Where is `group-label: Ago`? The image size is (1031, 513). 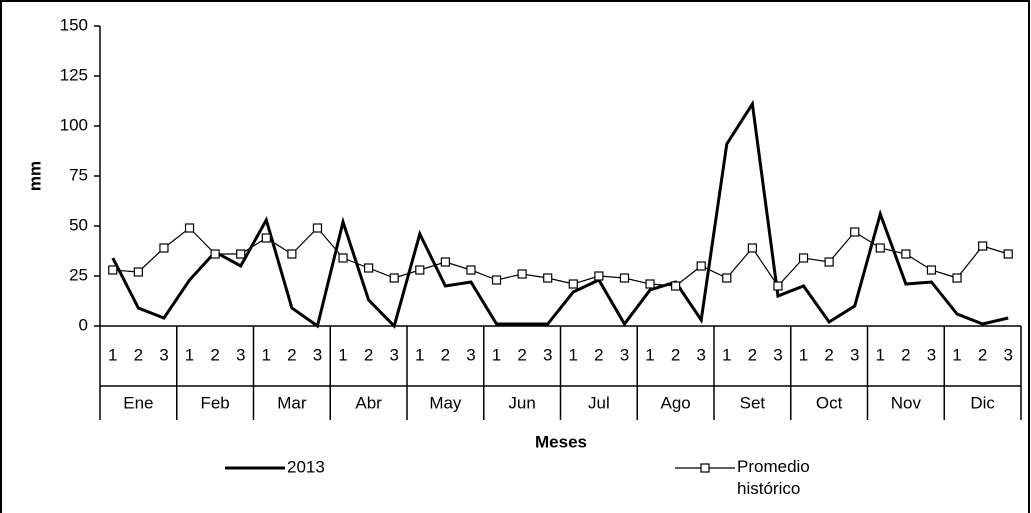 group-label: Ago is located at coordinates (676, 402).